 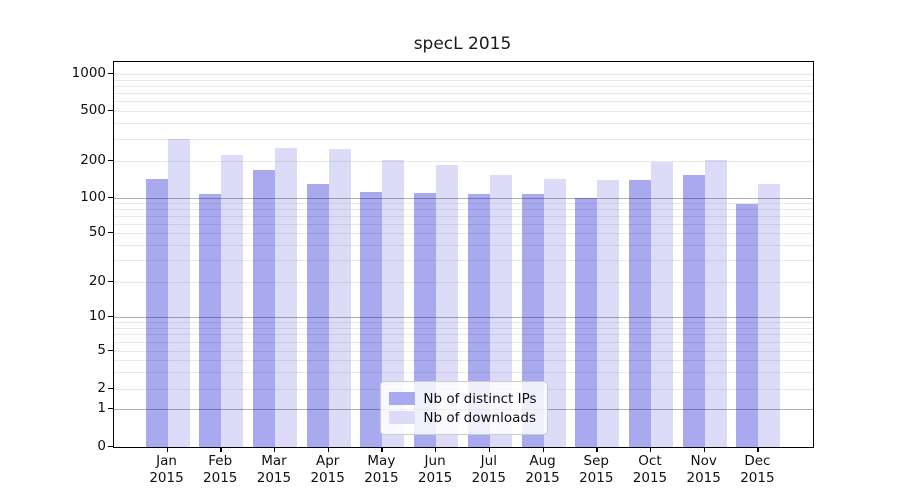 I want to click on legend: Nb of distinct IPs Nb of downloads, so click(x=463, y=408).